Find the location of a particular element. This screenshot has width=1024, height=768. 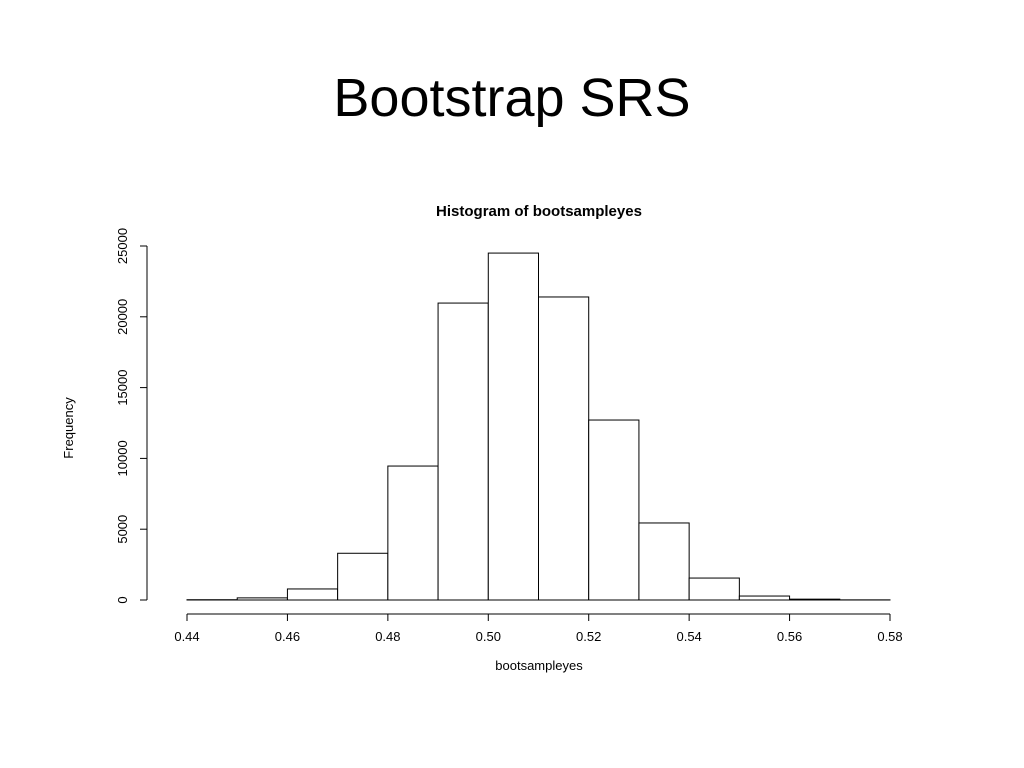

x-tick-label: 0.58 is located at coordinates (889, 636).